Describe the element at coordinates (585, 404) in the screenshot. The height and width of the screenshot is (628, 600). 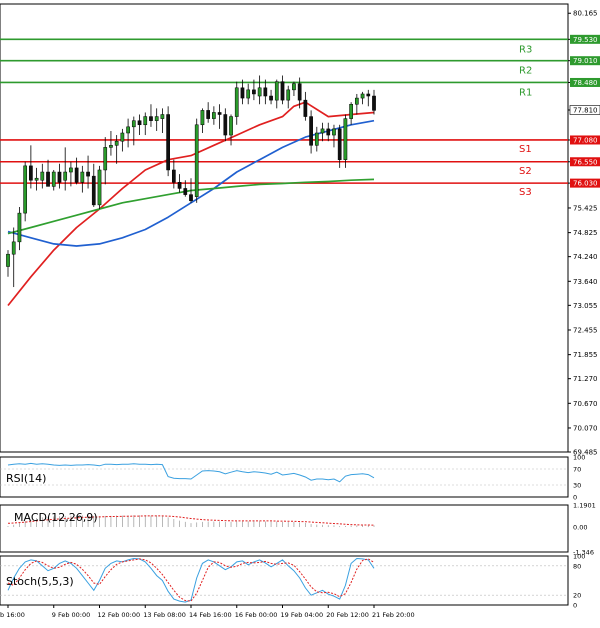
I see `price-tick-label: 70.670` at that location.